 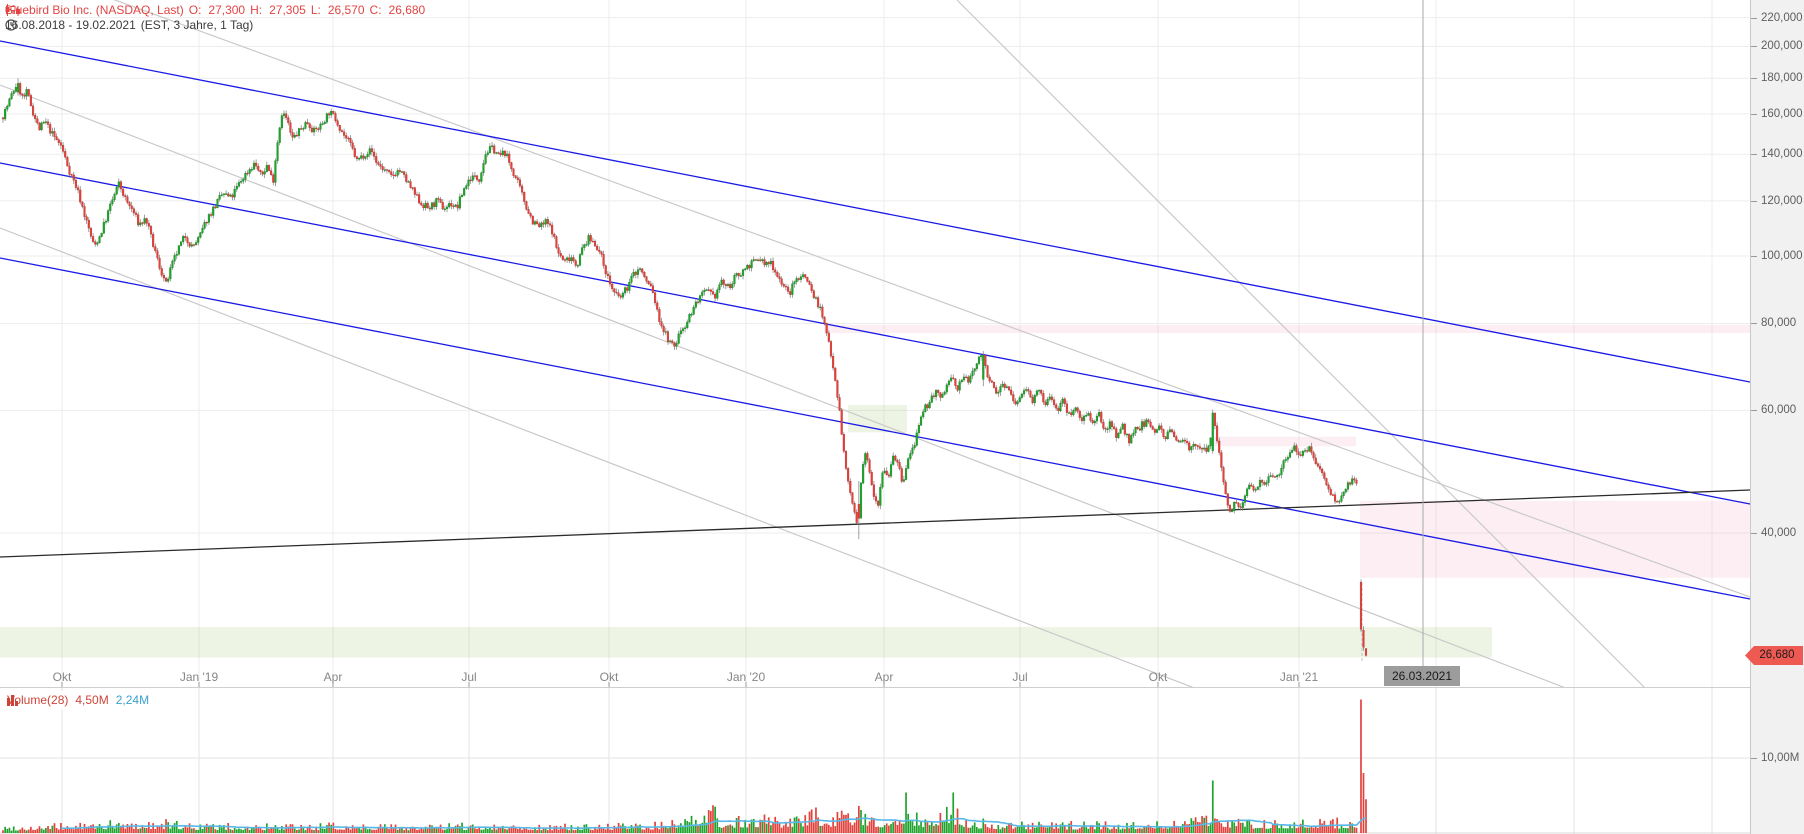 What do you see at coordinates (902, 687) in the screenshot?
I see `pane-separator` at bounding box center [902, 687].